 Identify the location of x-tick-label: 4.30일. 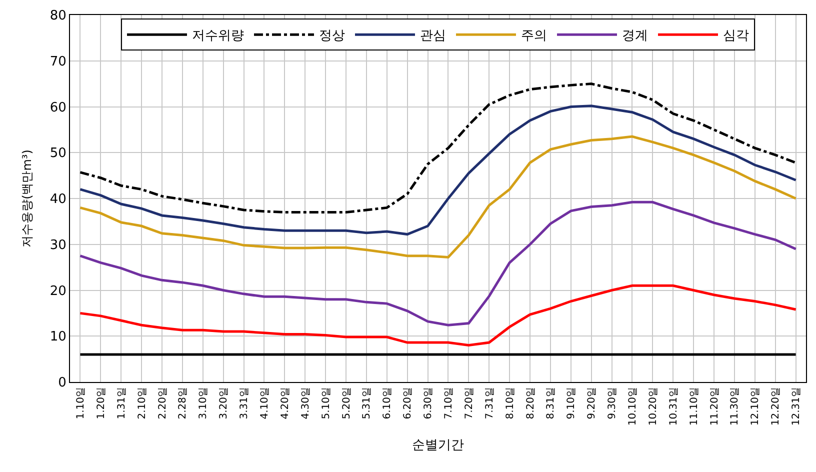
(306, 403).